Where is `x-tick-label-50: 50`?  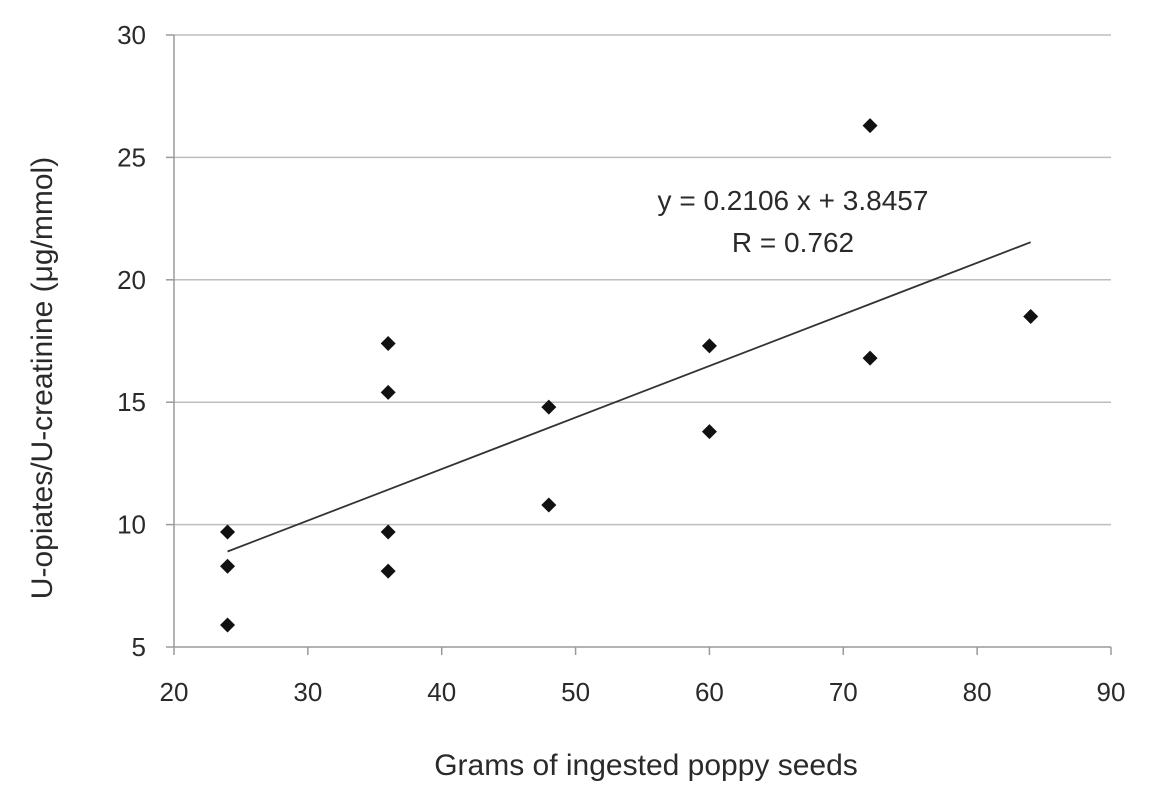 x-tick-label-50: 50 is located at coordinates (575, 692).